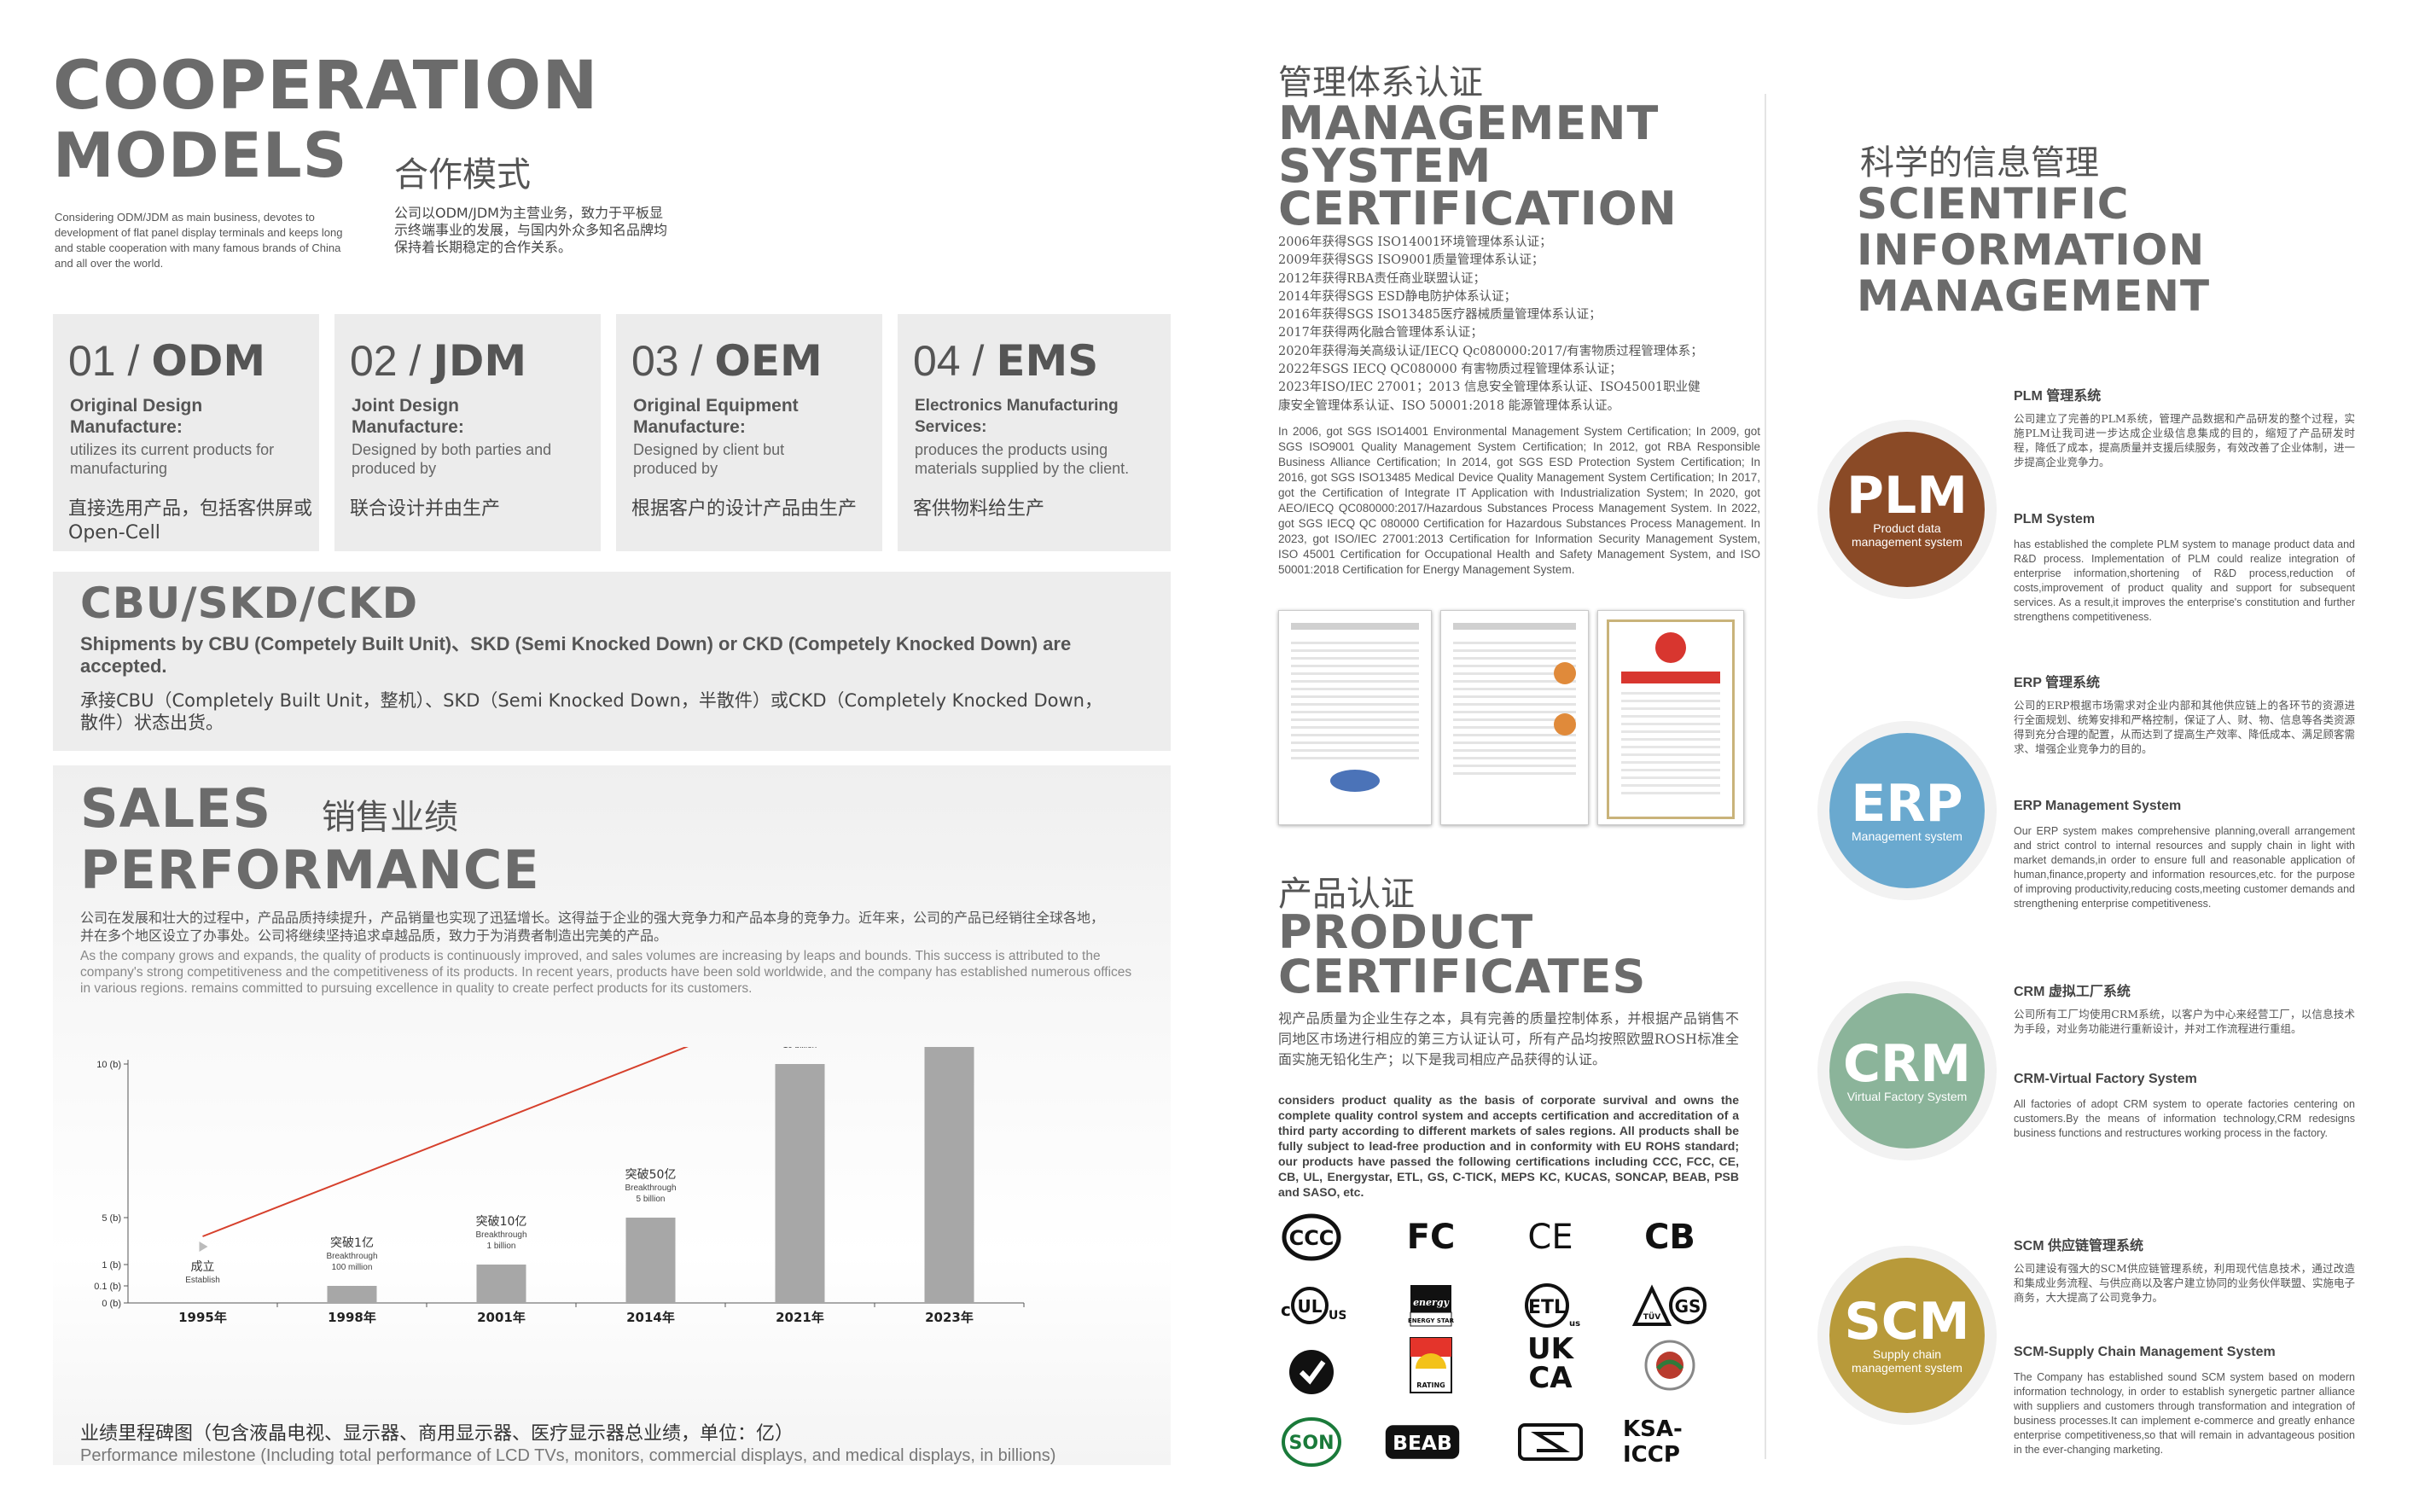 The width and height of the screenshot is (2419, 1512). Describe the element at coordinates (1381, 82) in the screenshot. I see `msc-title-cn: 管理体系认证` at that location.